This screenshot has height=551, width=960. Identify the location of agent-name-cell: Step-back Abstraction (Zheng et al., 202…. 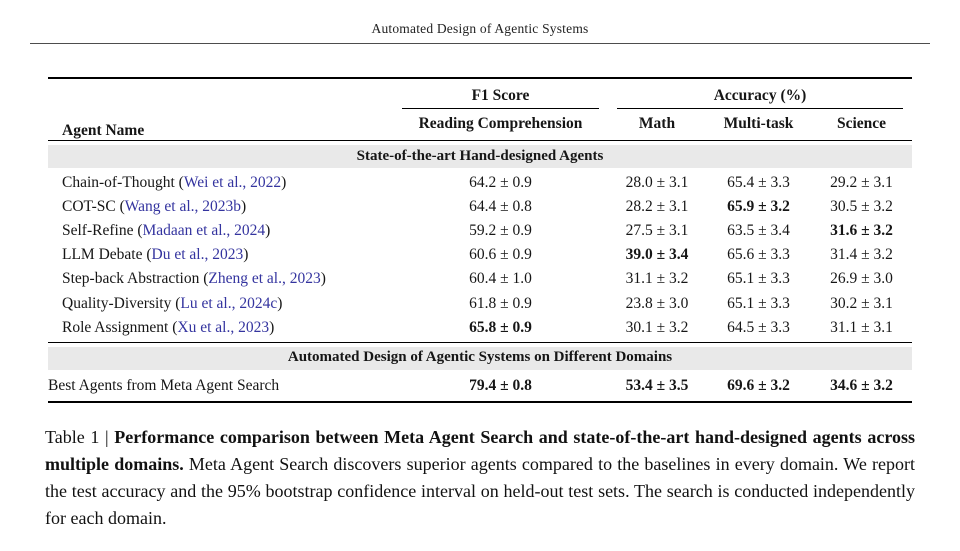
(194, 279).